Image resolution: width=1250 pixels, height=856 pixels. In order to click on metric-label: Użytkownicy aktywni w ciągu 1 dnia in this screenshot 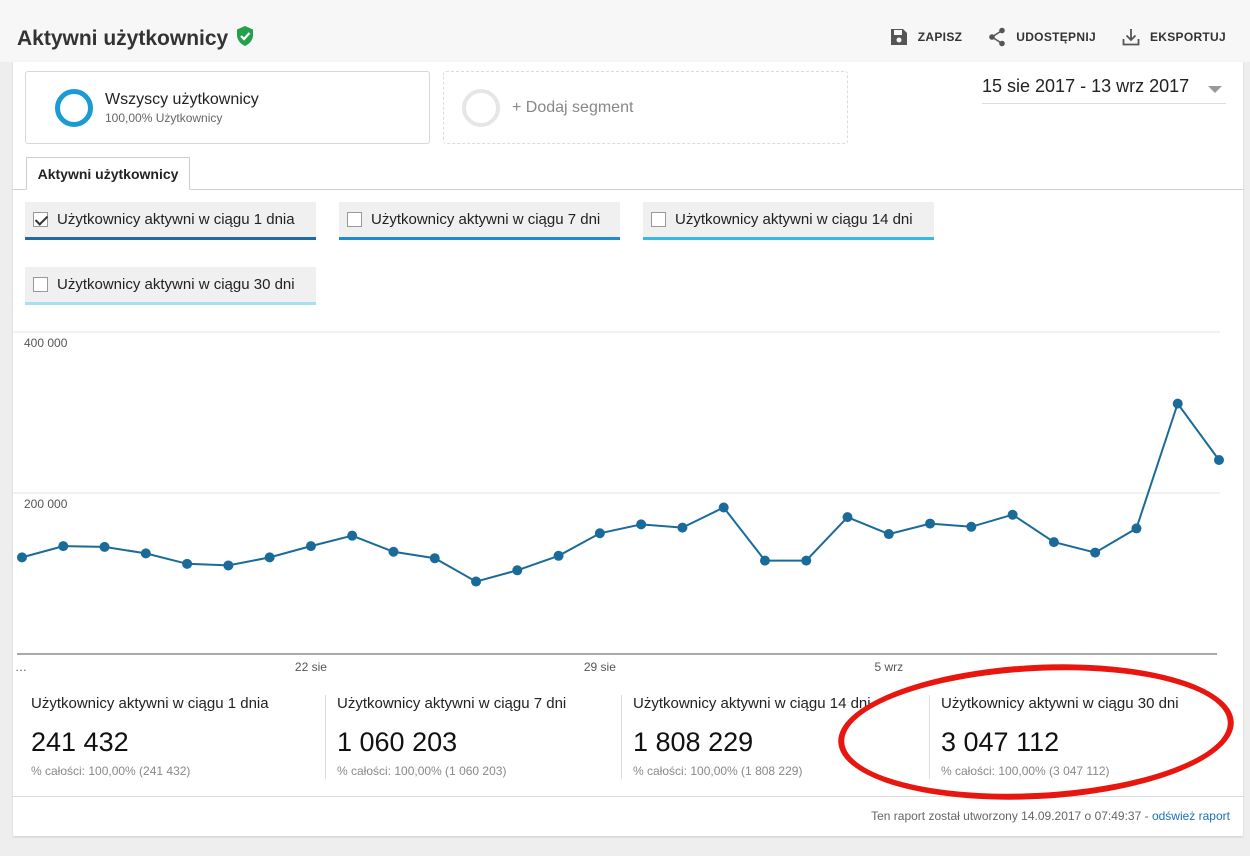, I will do `click(176, 219)`.